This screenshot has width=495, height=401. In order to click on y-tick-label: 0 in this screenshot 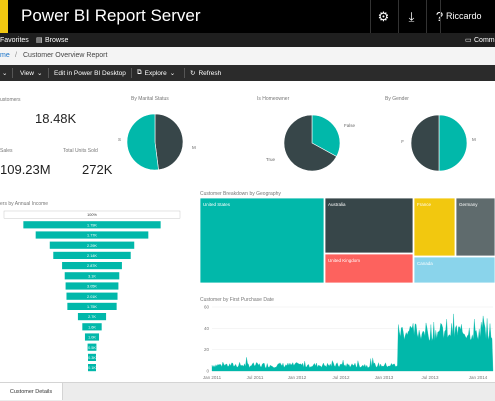, I will do `click(207, 371)`.